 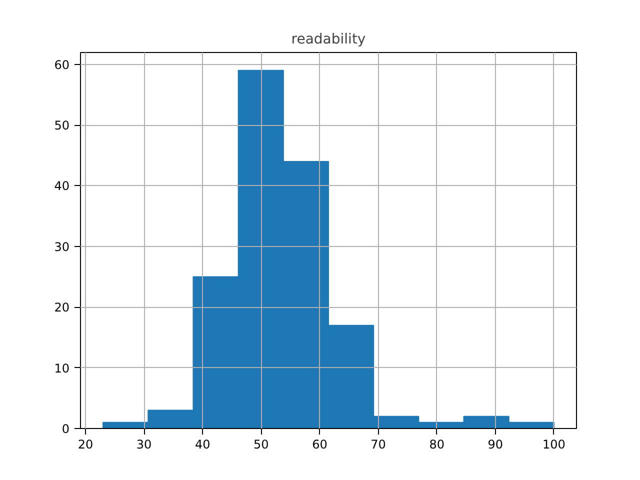 What do you see at coordinates (66, 429) in the screenshot?
I see `y-tick-label: 0` at bounding box center [66, 429].